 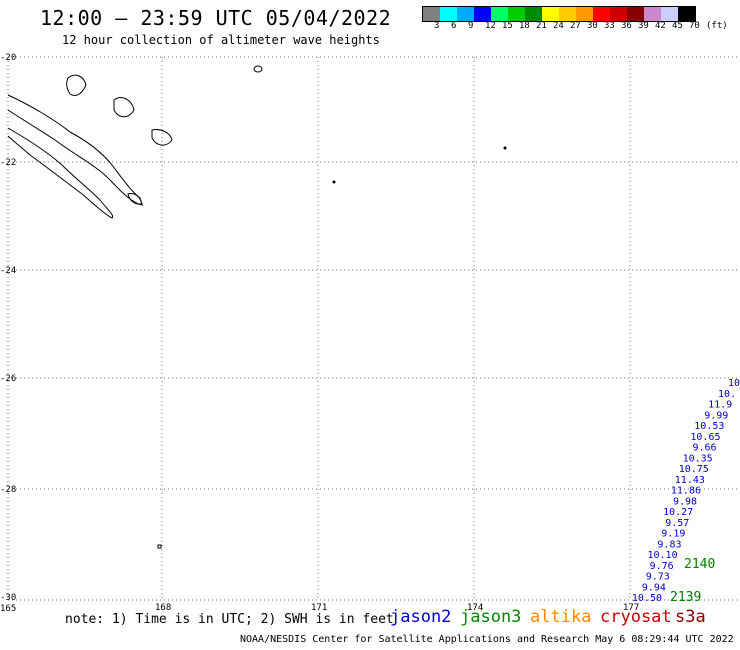 I want to click on colorbar-label: (ft), so click(x=717, y=26).